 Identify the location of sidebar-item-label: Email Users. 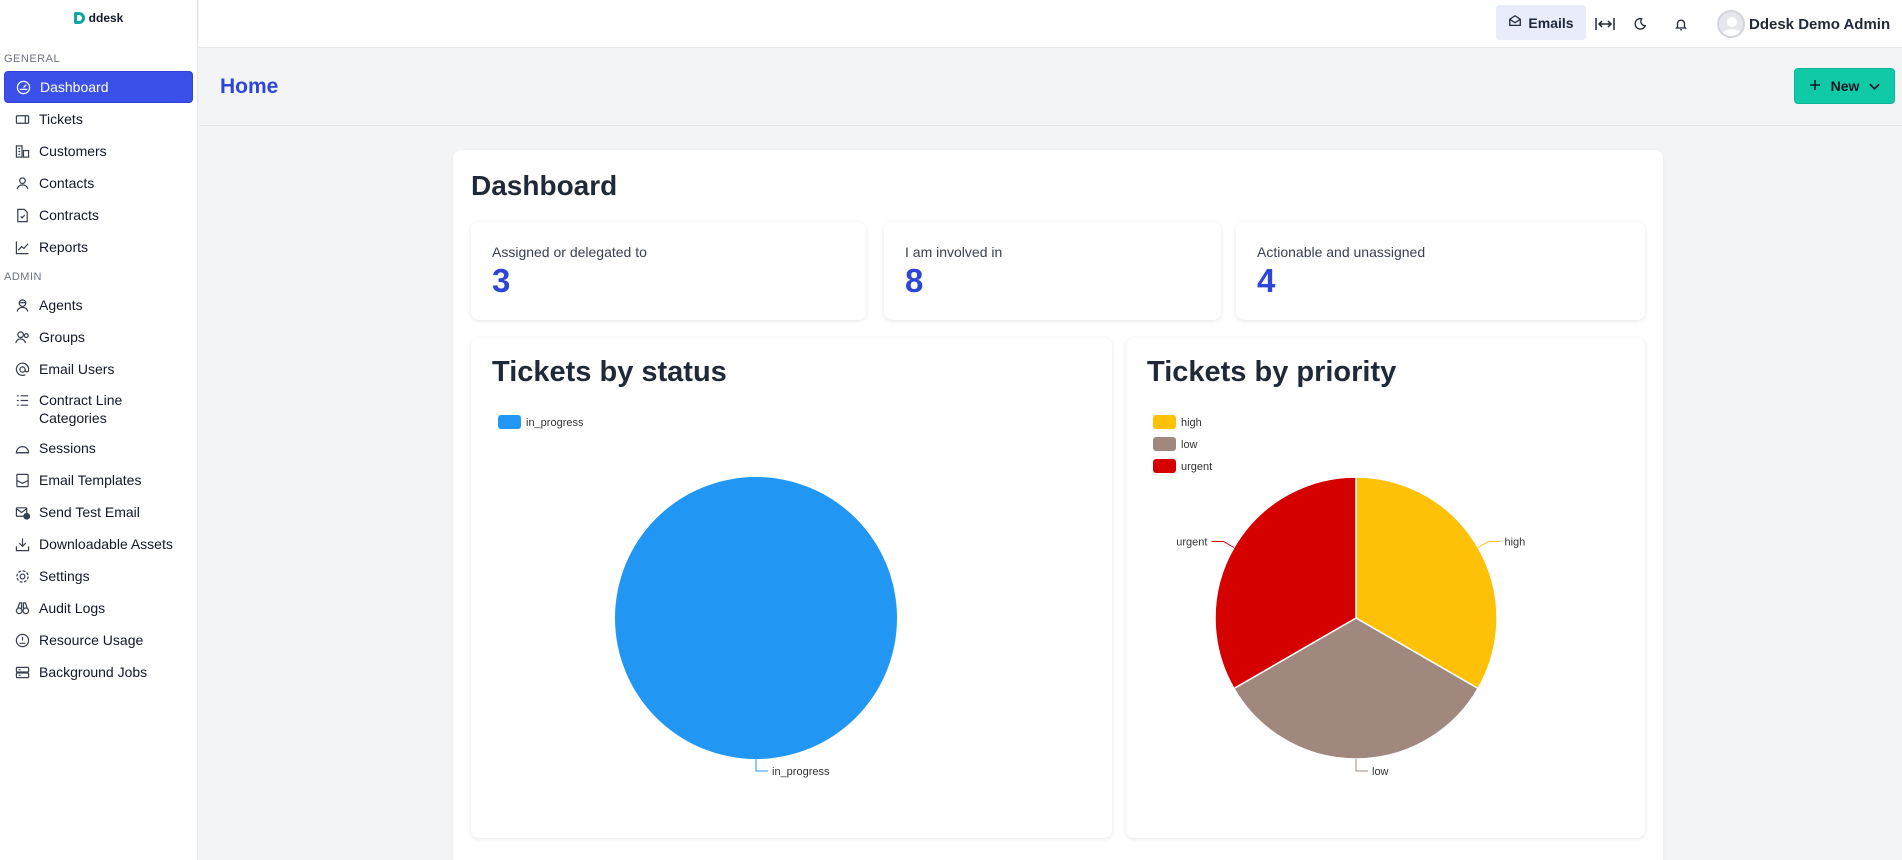
(77, 369).